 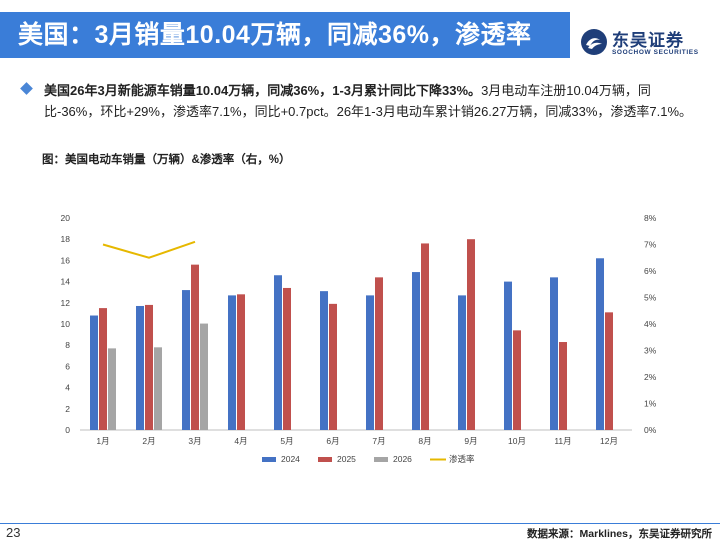 What do you see at coordinates (285, 53) in the screenshot?
I see `page-title: 美国：3月销量10.04万辆，同减36%，渗透率7.1%` at bounding box center [285, 53].